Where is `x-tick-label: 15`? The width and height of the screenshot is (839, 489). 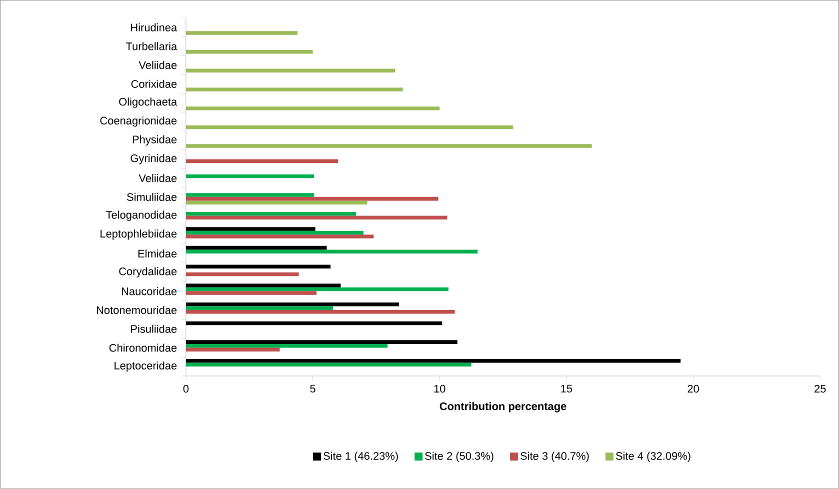
x-tick-label: 15 is located at coordinates (566, 388).